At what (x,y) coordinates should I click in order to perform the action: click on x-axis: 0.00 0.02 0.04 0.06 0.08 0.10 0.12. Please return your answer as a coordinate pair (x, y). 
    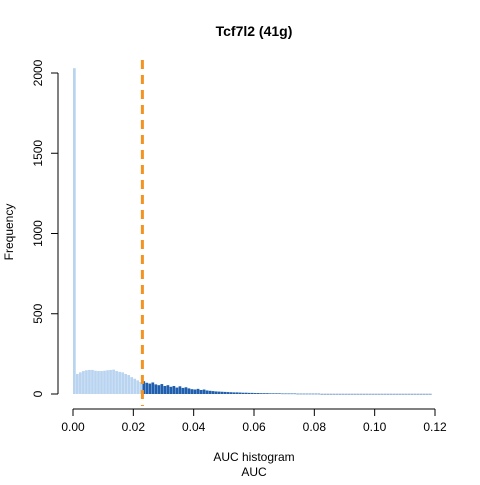
    Looking at the image, I should click on (254, 421).